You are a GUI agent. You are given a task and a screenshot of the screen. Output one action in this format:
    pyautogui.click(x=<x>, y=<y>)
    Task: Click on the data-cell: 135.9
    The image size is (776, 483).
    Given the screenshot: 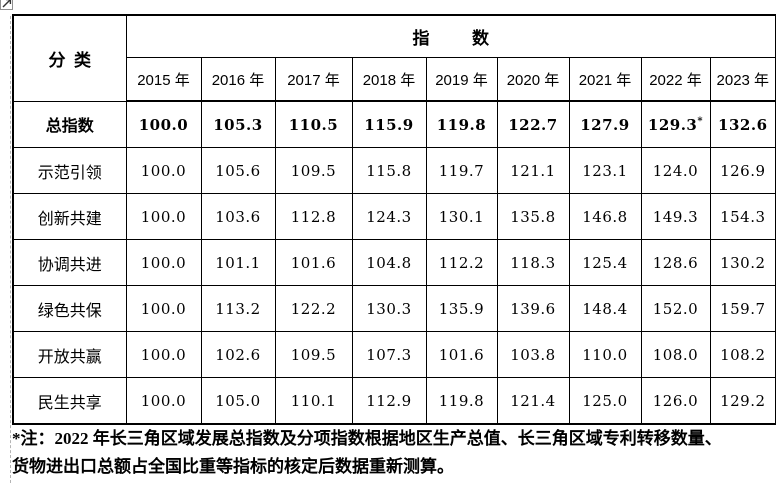 What is the action you would take?
    pyautogui.click(x=461, y=308)
    